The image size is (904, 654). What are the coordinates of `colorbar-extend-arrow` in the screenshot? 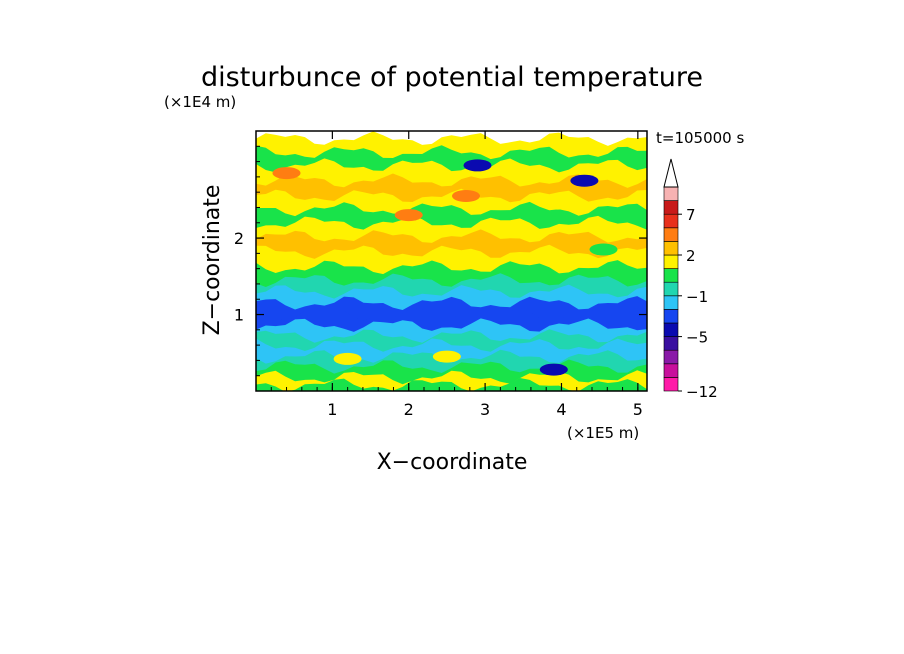 It's located at (671, 173).